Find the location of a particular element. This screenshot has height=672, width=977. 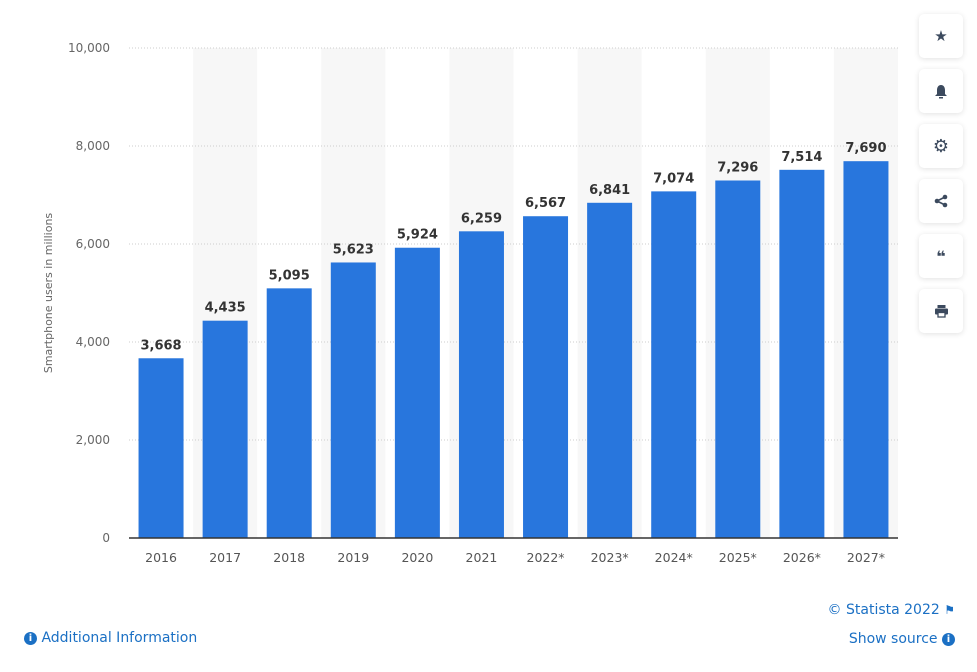

y-tick-label: 8,000 is located at coordinates (93, 146).